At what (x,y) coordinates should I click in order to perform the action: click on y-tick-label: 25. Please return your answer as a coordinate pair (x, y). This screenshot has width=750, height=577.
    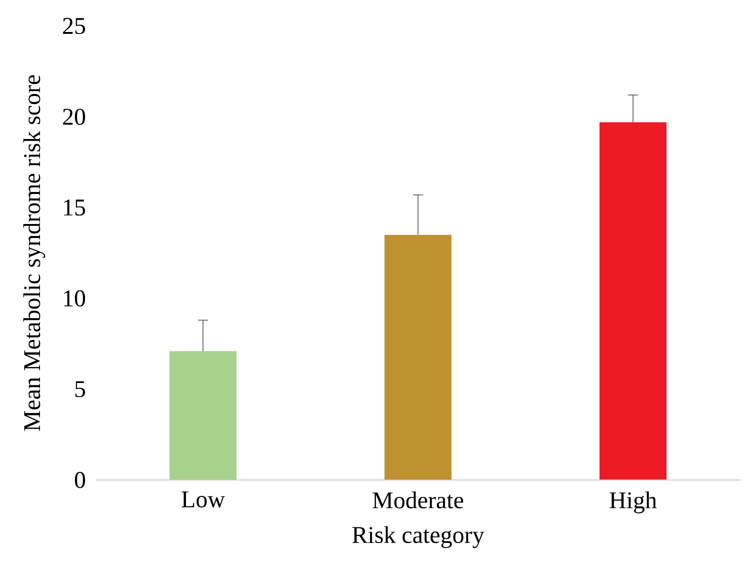
    Looking at the image, I should click on (74, 26).